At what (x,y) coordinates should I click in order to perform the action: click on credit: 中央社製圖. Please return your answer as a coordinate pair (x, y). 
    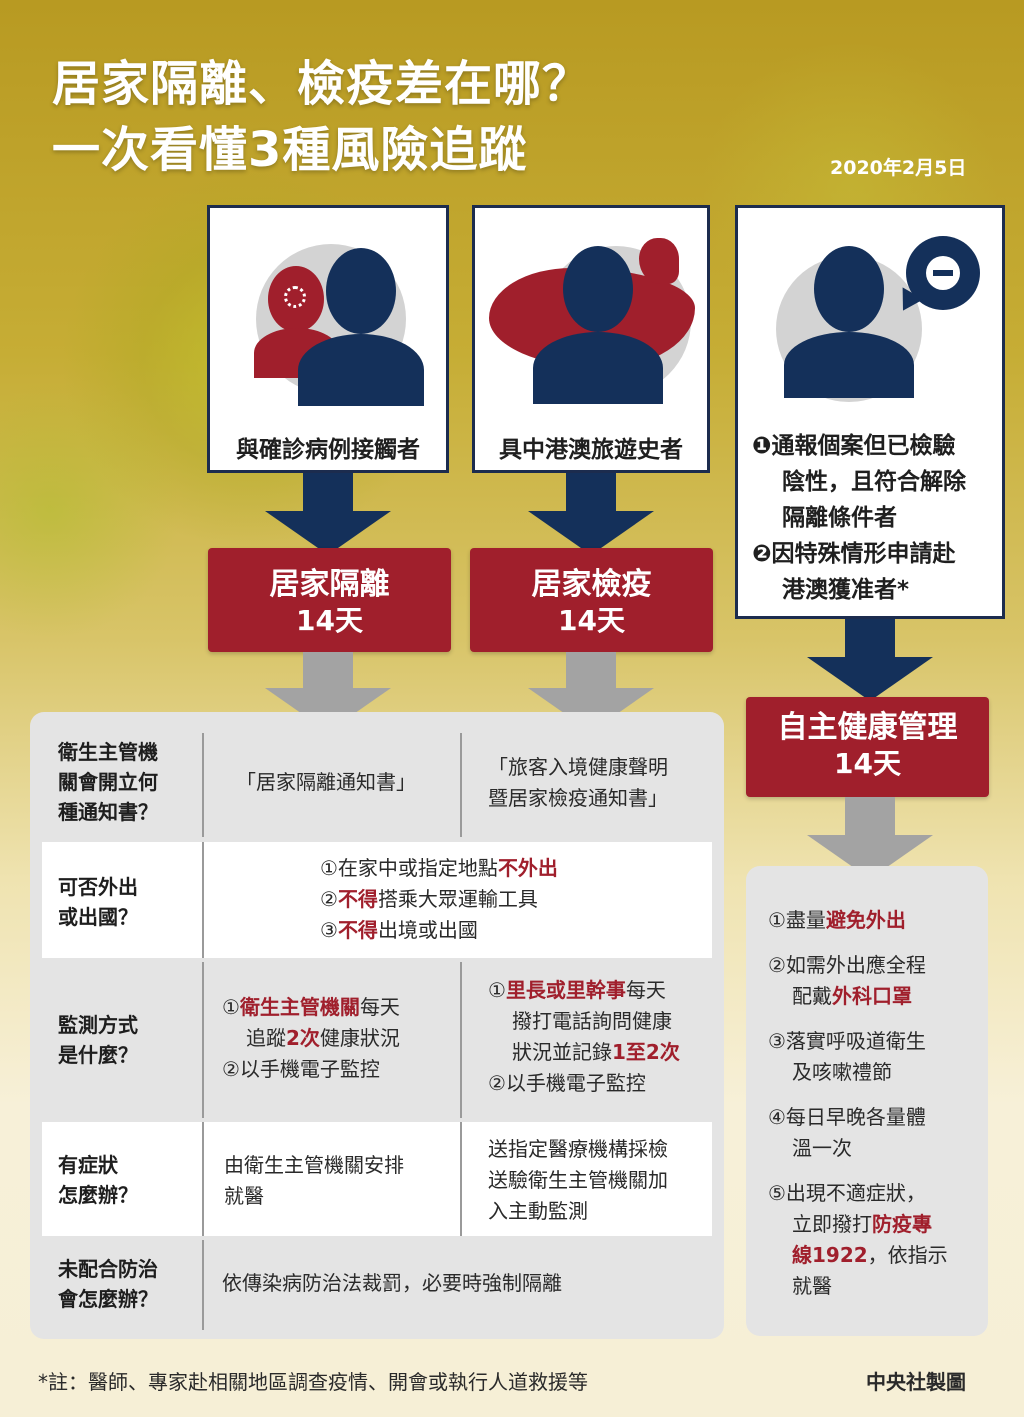
    Looking at the image, I should click on (916, 1382).